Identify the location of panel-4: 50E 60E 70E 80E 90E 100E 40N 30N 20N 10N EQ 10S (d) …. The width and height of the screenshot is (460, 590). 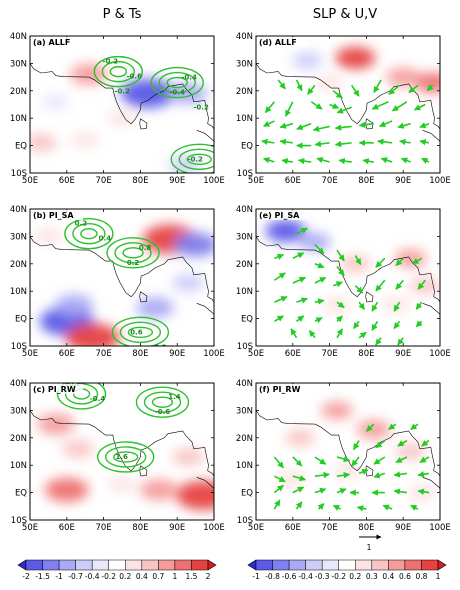
(343, 109).